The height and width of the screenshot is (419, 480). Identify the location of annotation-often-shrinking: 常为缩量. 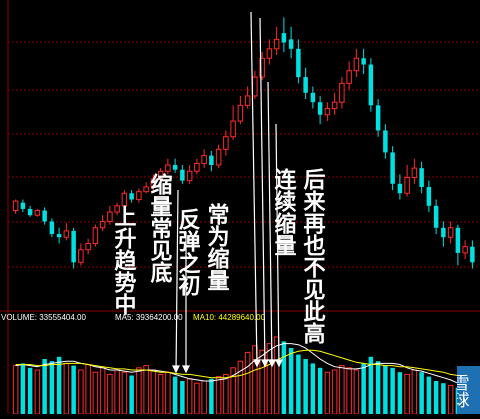
(217, 246).